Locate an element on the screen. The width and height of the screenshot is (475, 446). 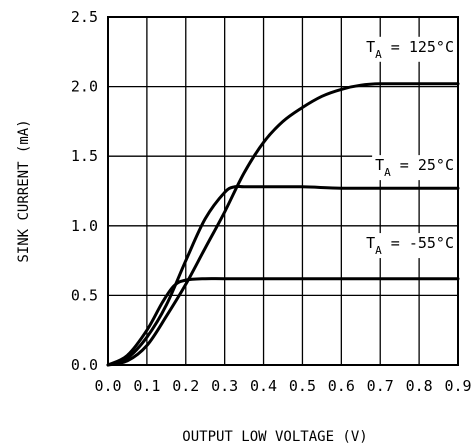
y-tick-label: 1.5 is located at coordinates (84, 156).